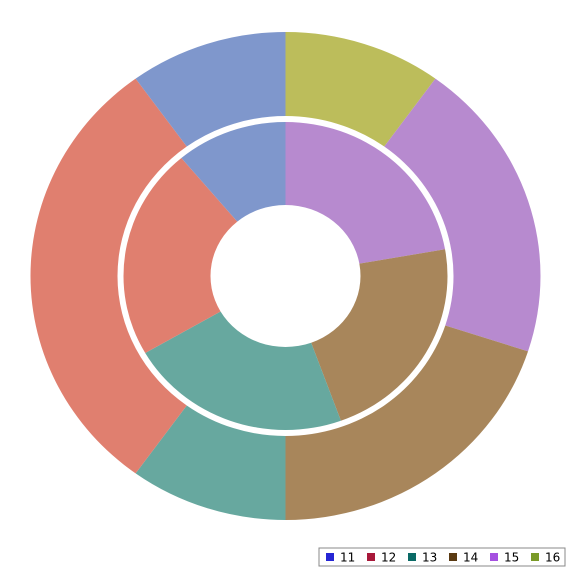  What do you see at coordinates (347, 558) in the screenshot?
I see `legend-label: 11` at bounding box center [347, 558].